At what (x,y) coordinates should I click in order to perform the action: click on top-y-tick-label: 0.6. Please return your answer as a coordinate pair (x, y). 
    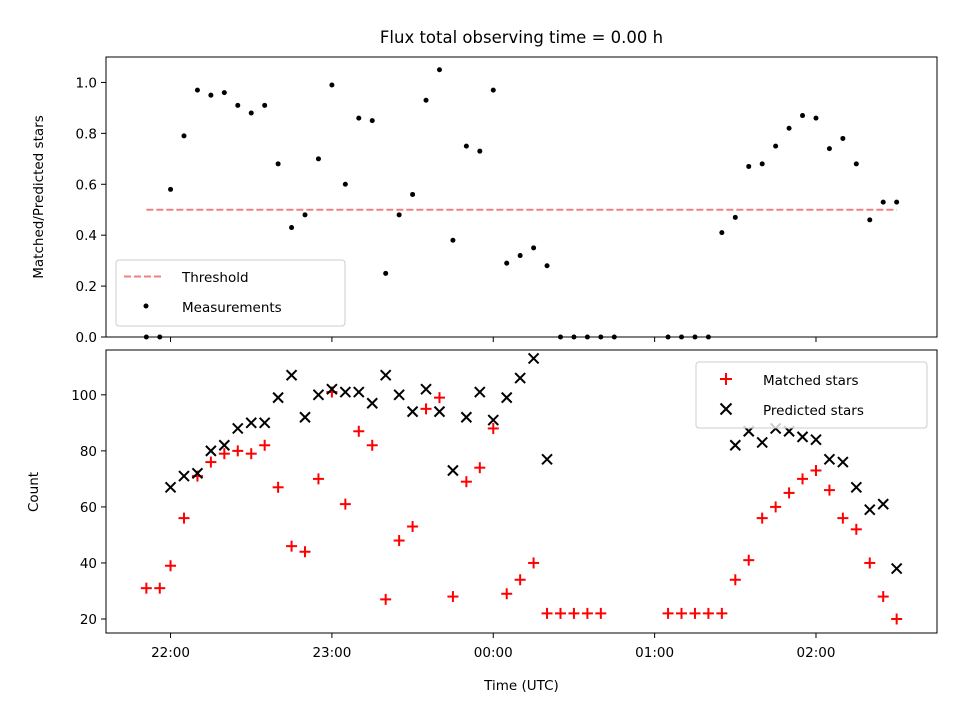
    Looking at the image, I should click on (86, 185).